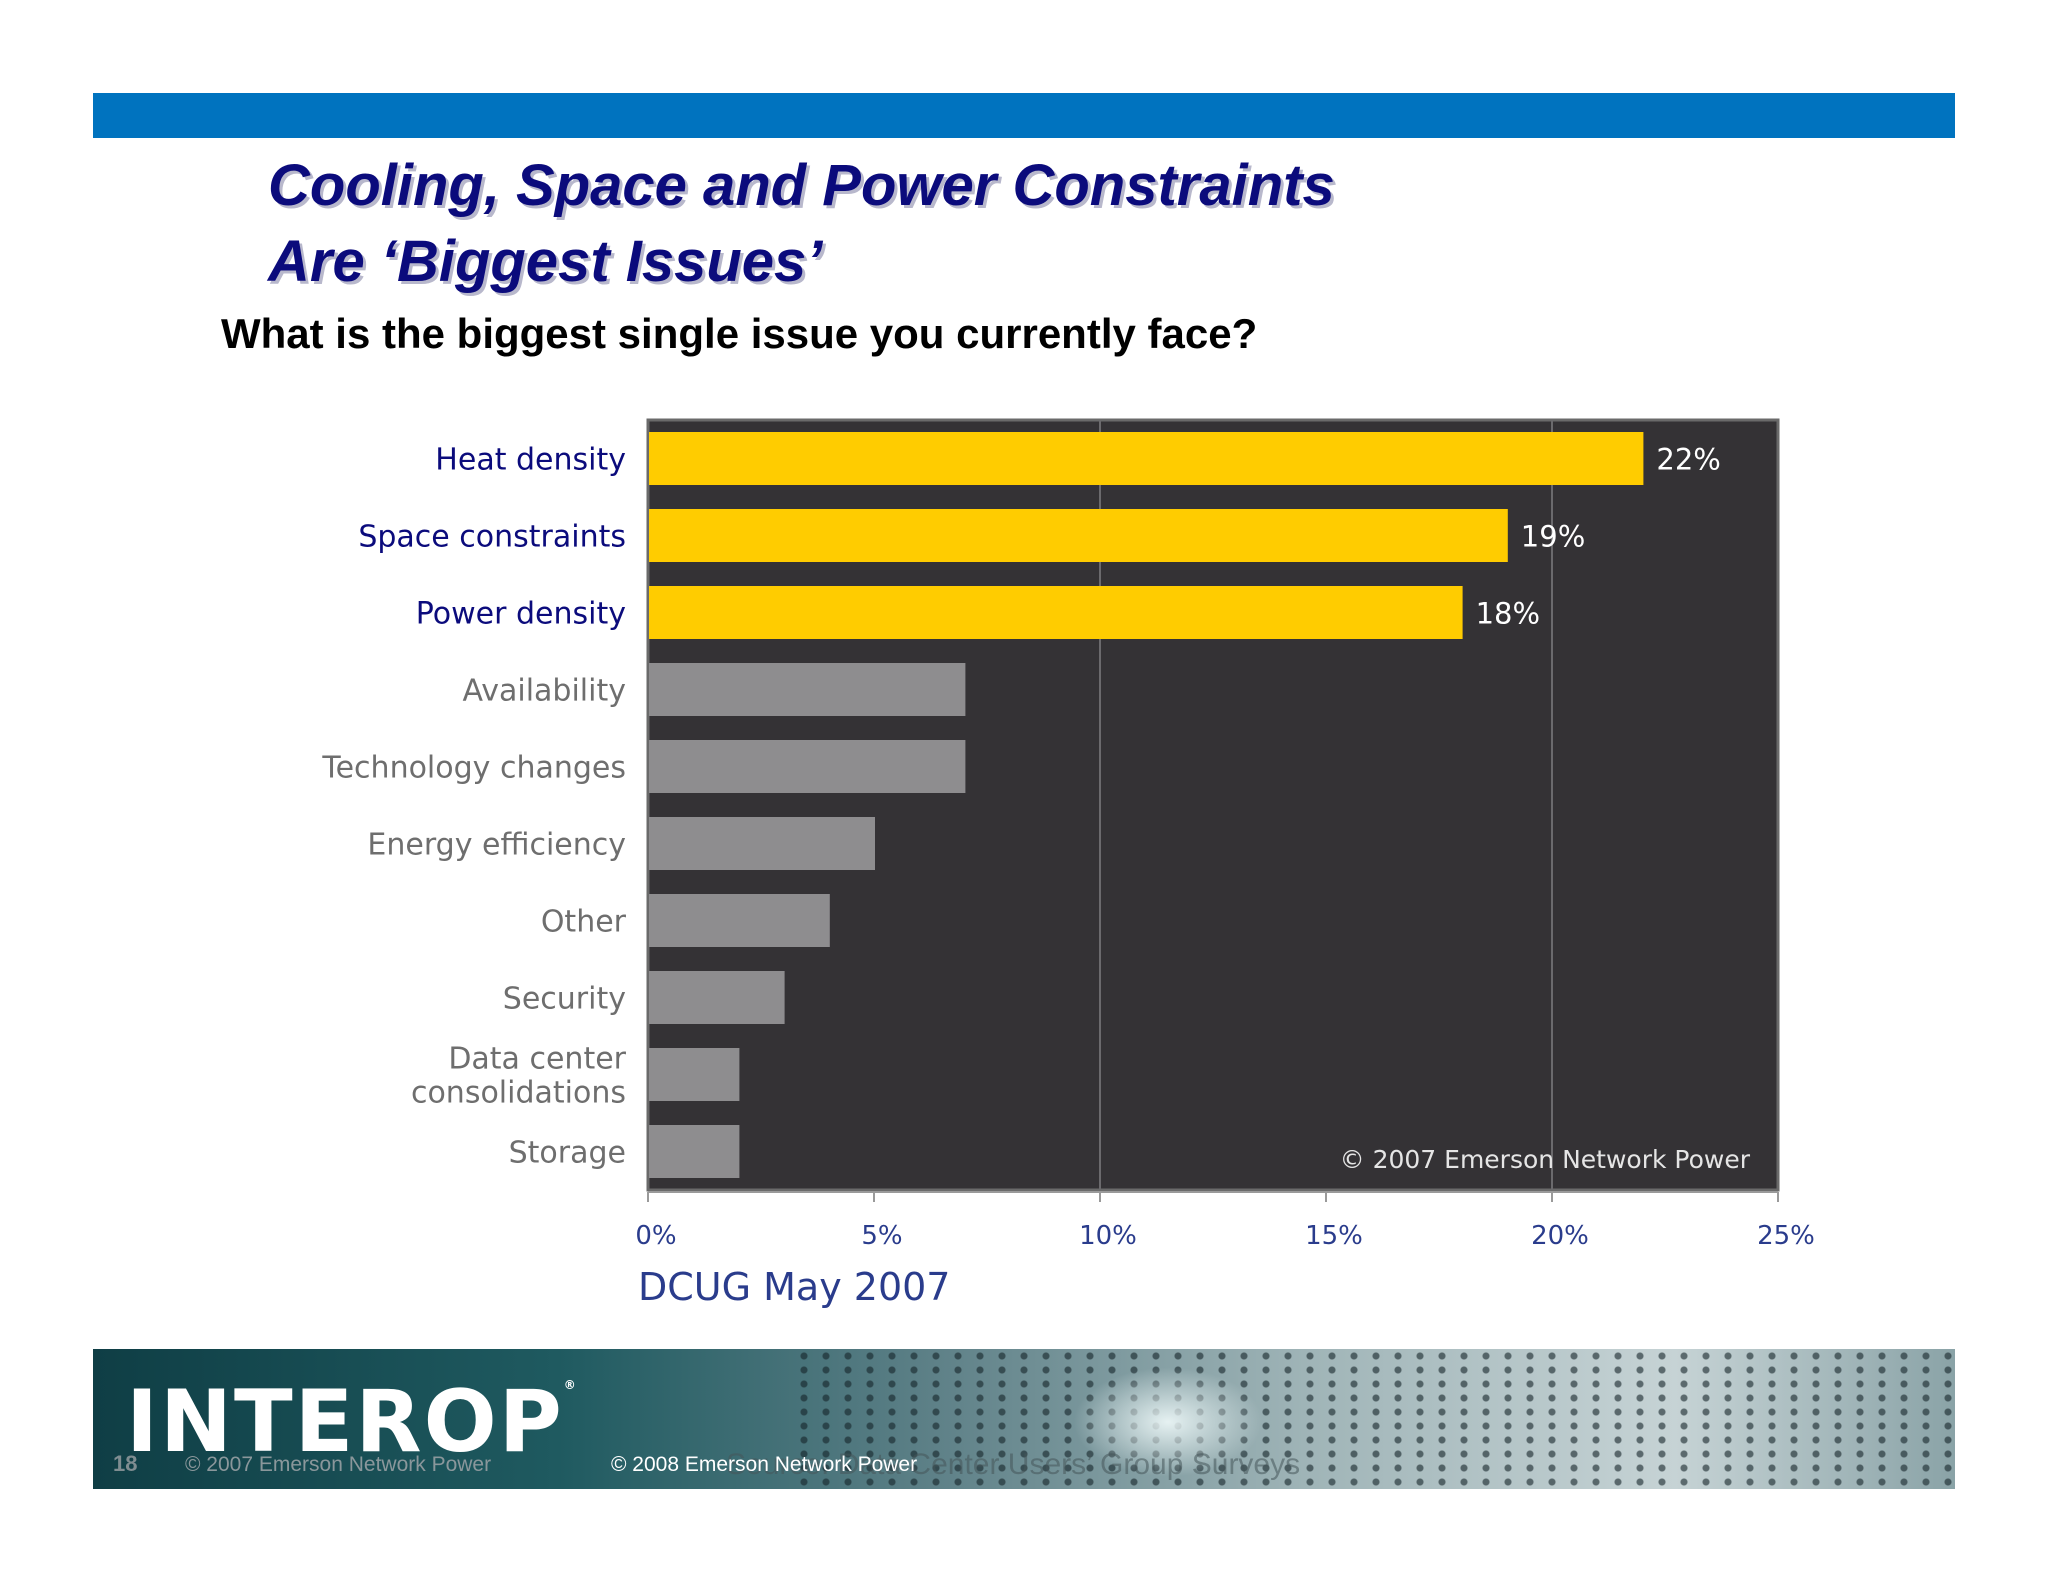  Describe the element at coordinates (537, 1059) in the screenshot. I see `category-label: Data center` at that location.